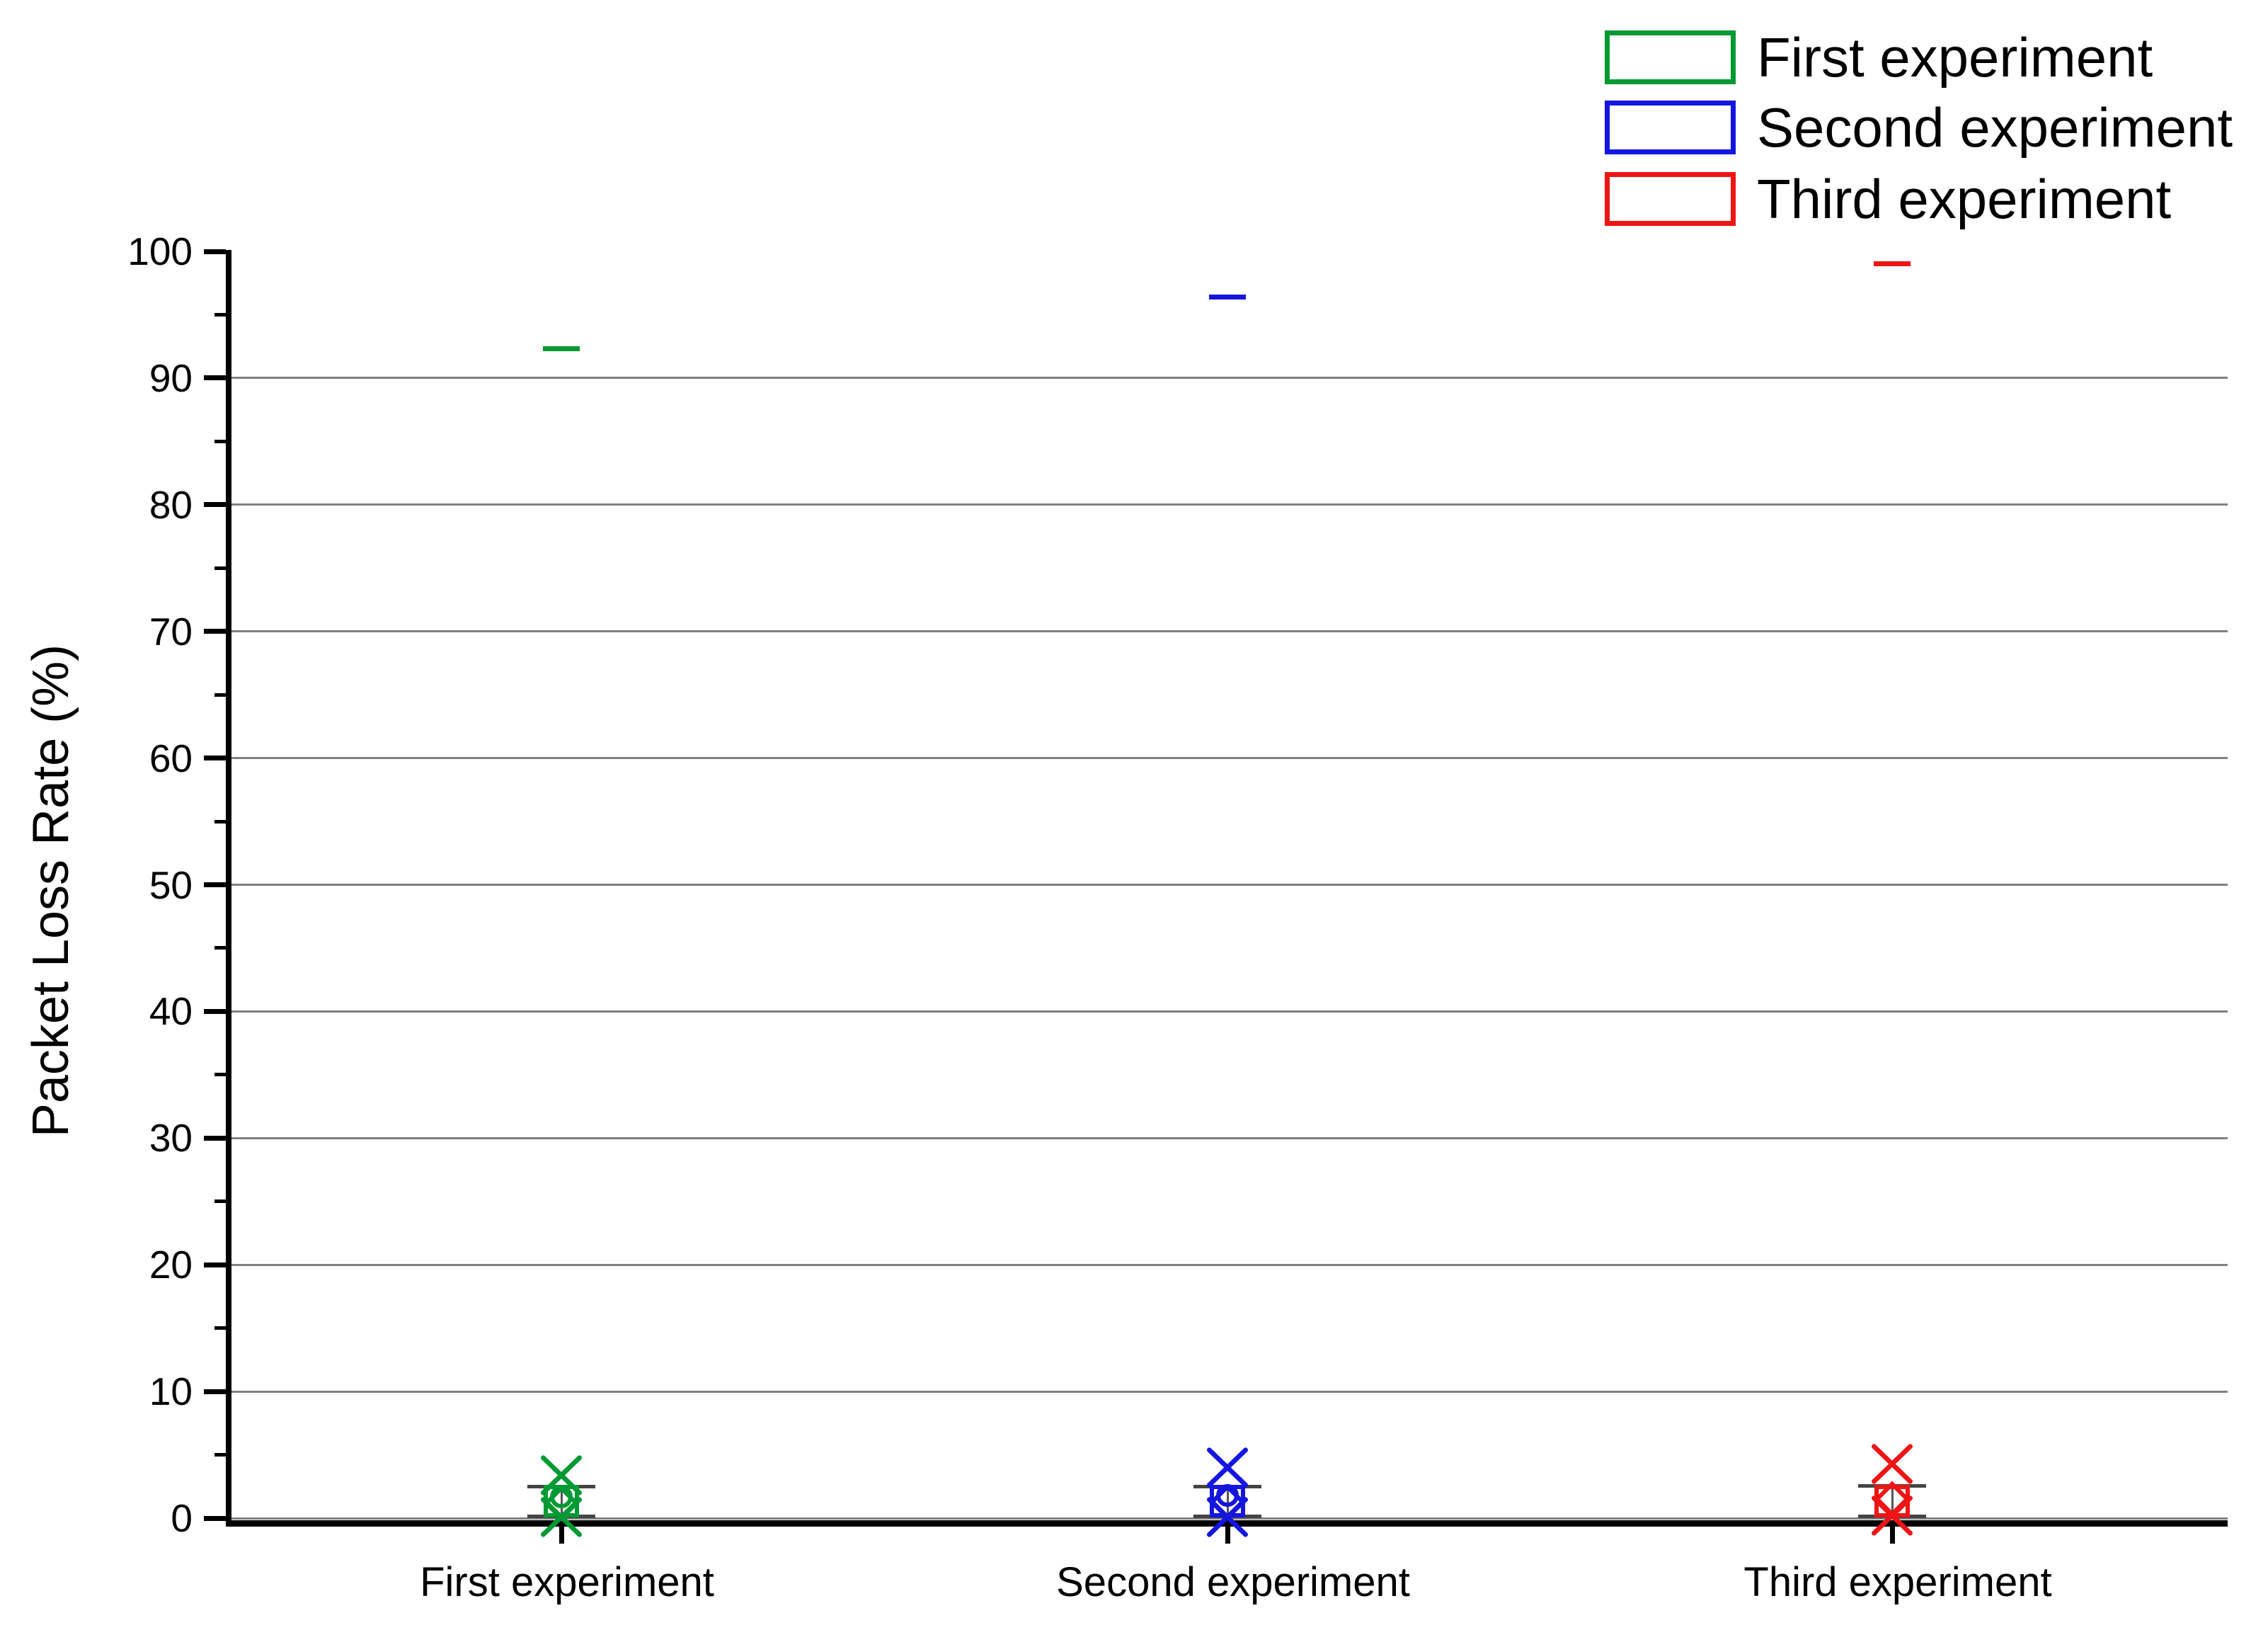 This screenshot has width=2268, height=1630. I want to click on y-tick-label: 100, so click(160, 251).